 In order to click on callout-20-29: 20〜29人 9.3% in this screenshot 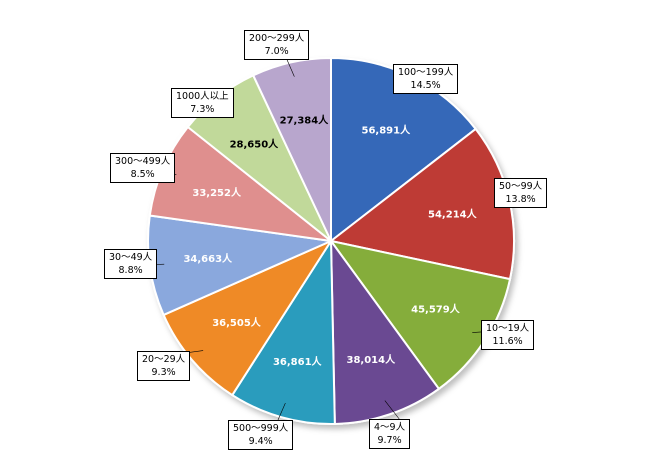, I will do `click(164, 366)`.